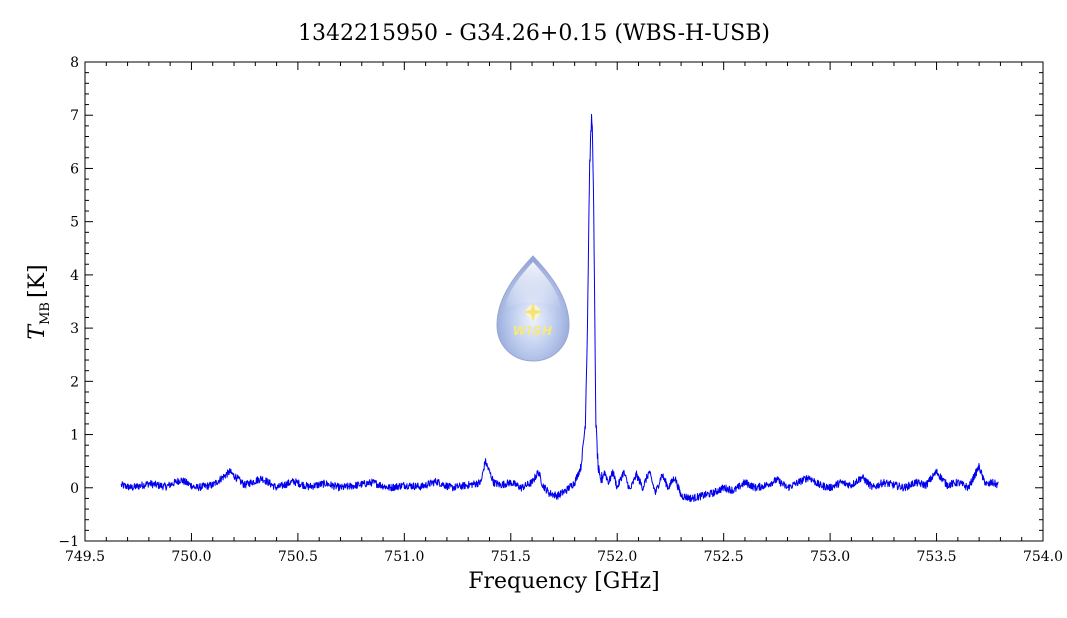  What do you see at coordinates (74, 382) in the screenshot?
I see `y-tick-label: 2` at bounding box center [74, 382].